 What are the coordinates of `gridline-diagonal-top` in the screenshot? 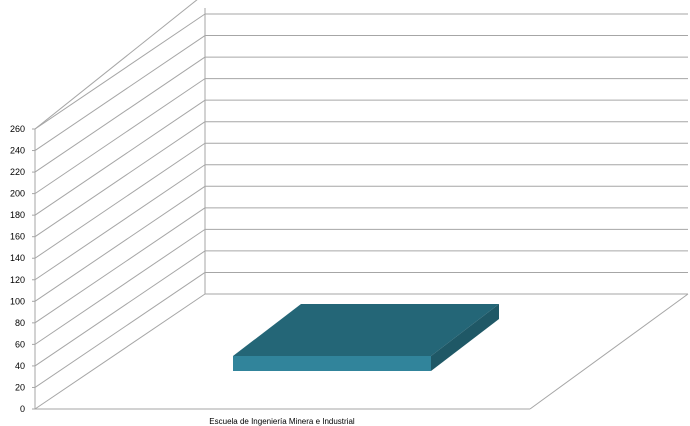 It's located at (116, 65).